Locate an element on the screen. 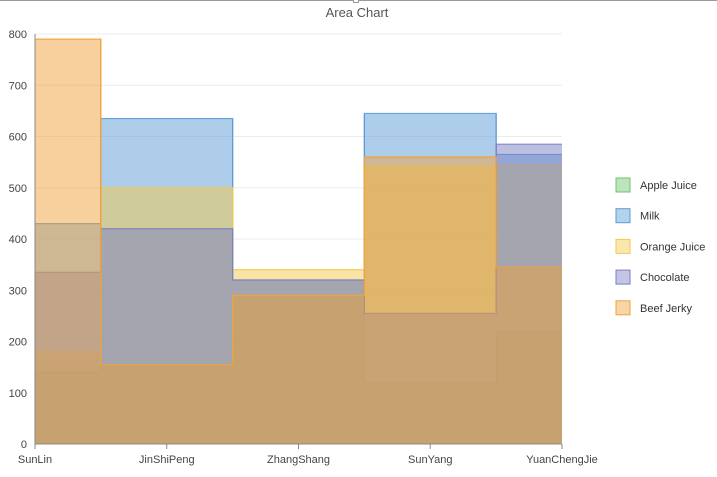  legend-label: Orange Juice is located at coordinates (672, 247).